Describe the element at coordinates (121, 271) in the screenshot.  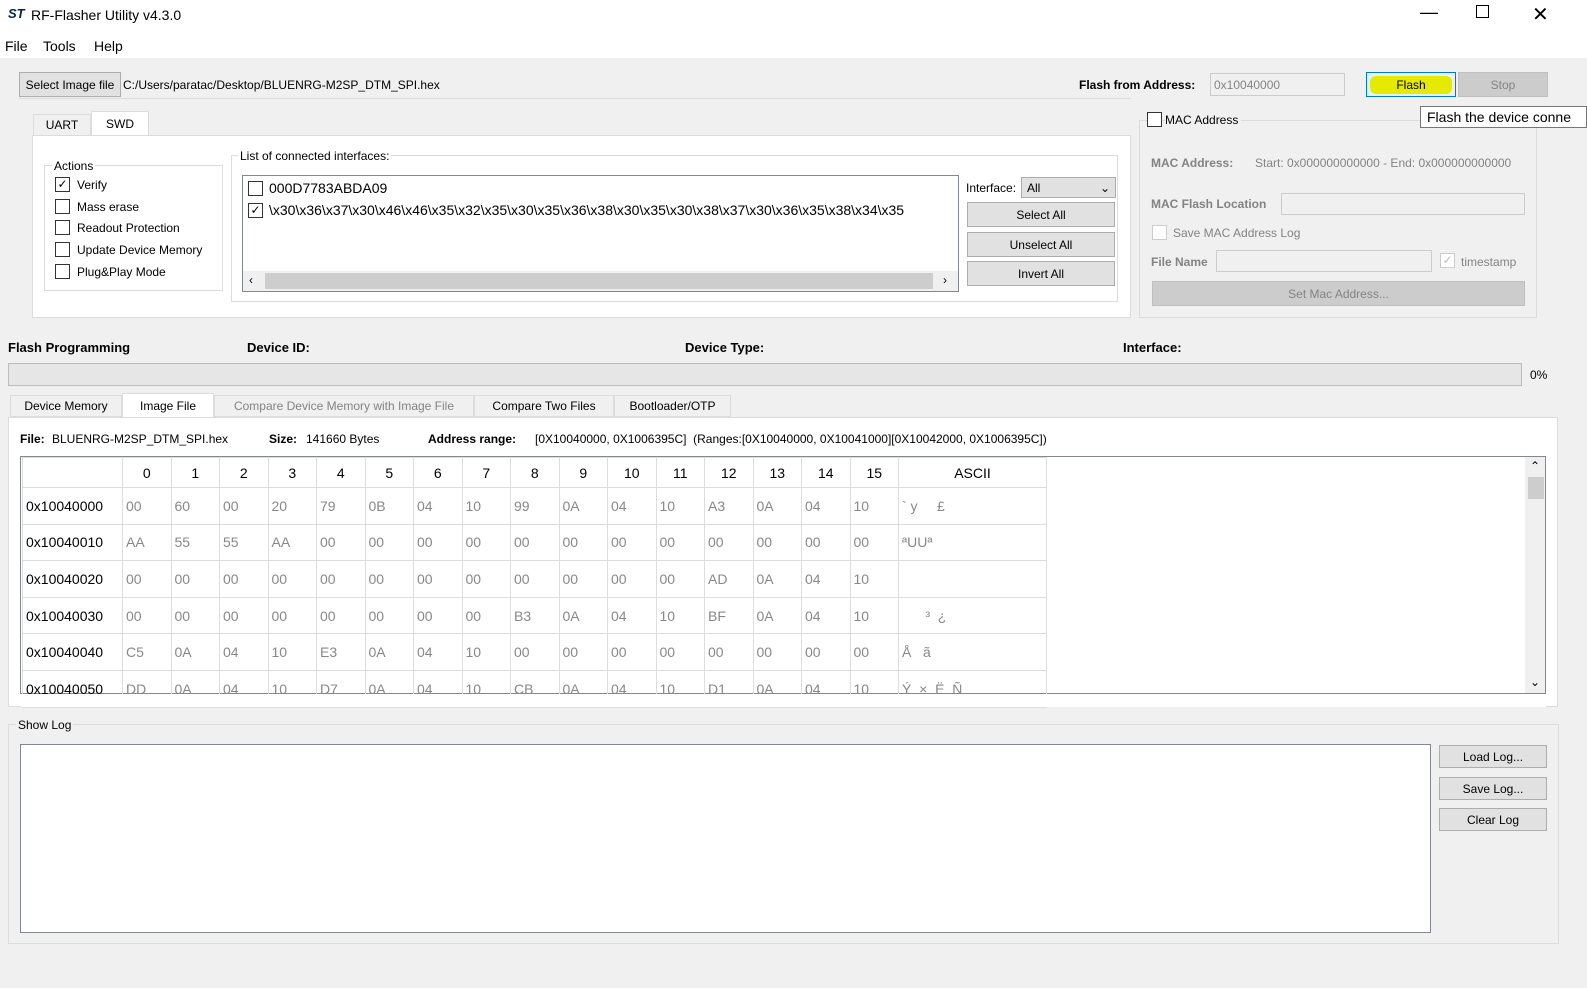
I see `action-label: Plug&Play Mode` at that location.